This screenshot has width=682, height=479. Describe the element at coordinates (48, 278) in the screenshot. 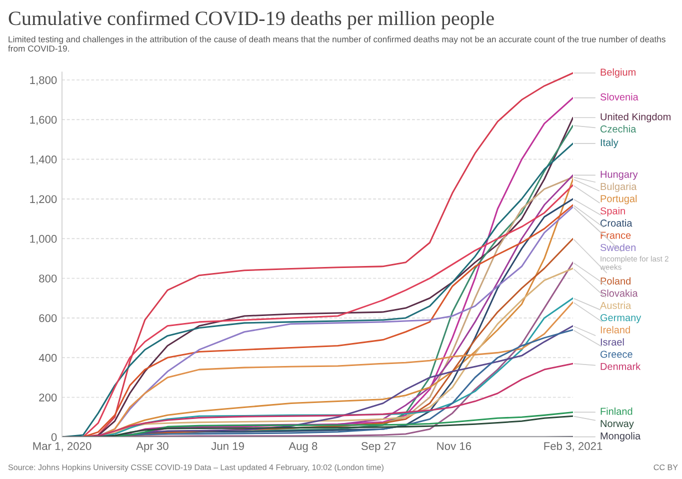

I see `y-tick-label: 800` at that location.